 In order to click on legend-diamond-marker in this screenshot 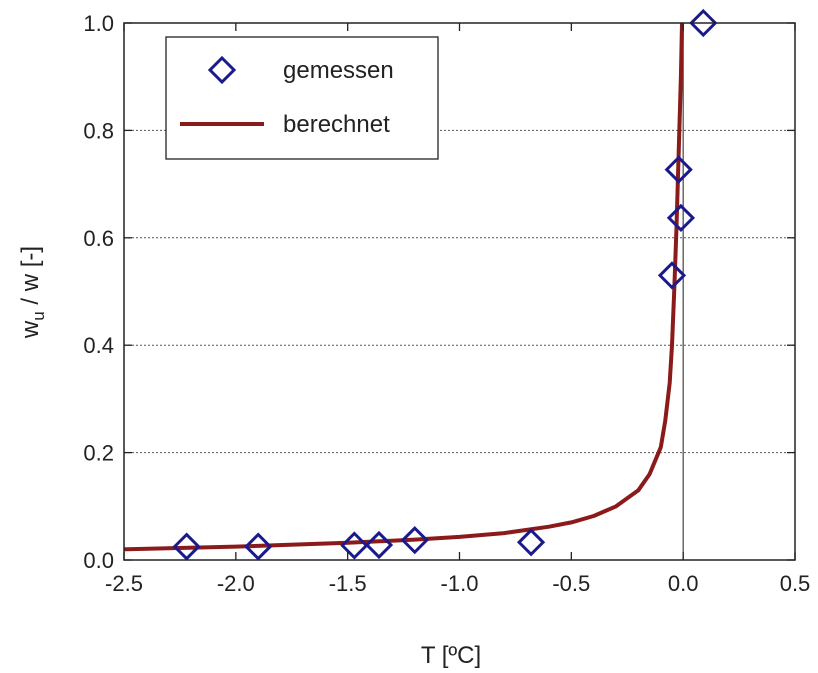, I will do `click(222, 70)`.